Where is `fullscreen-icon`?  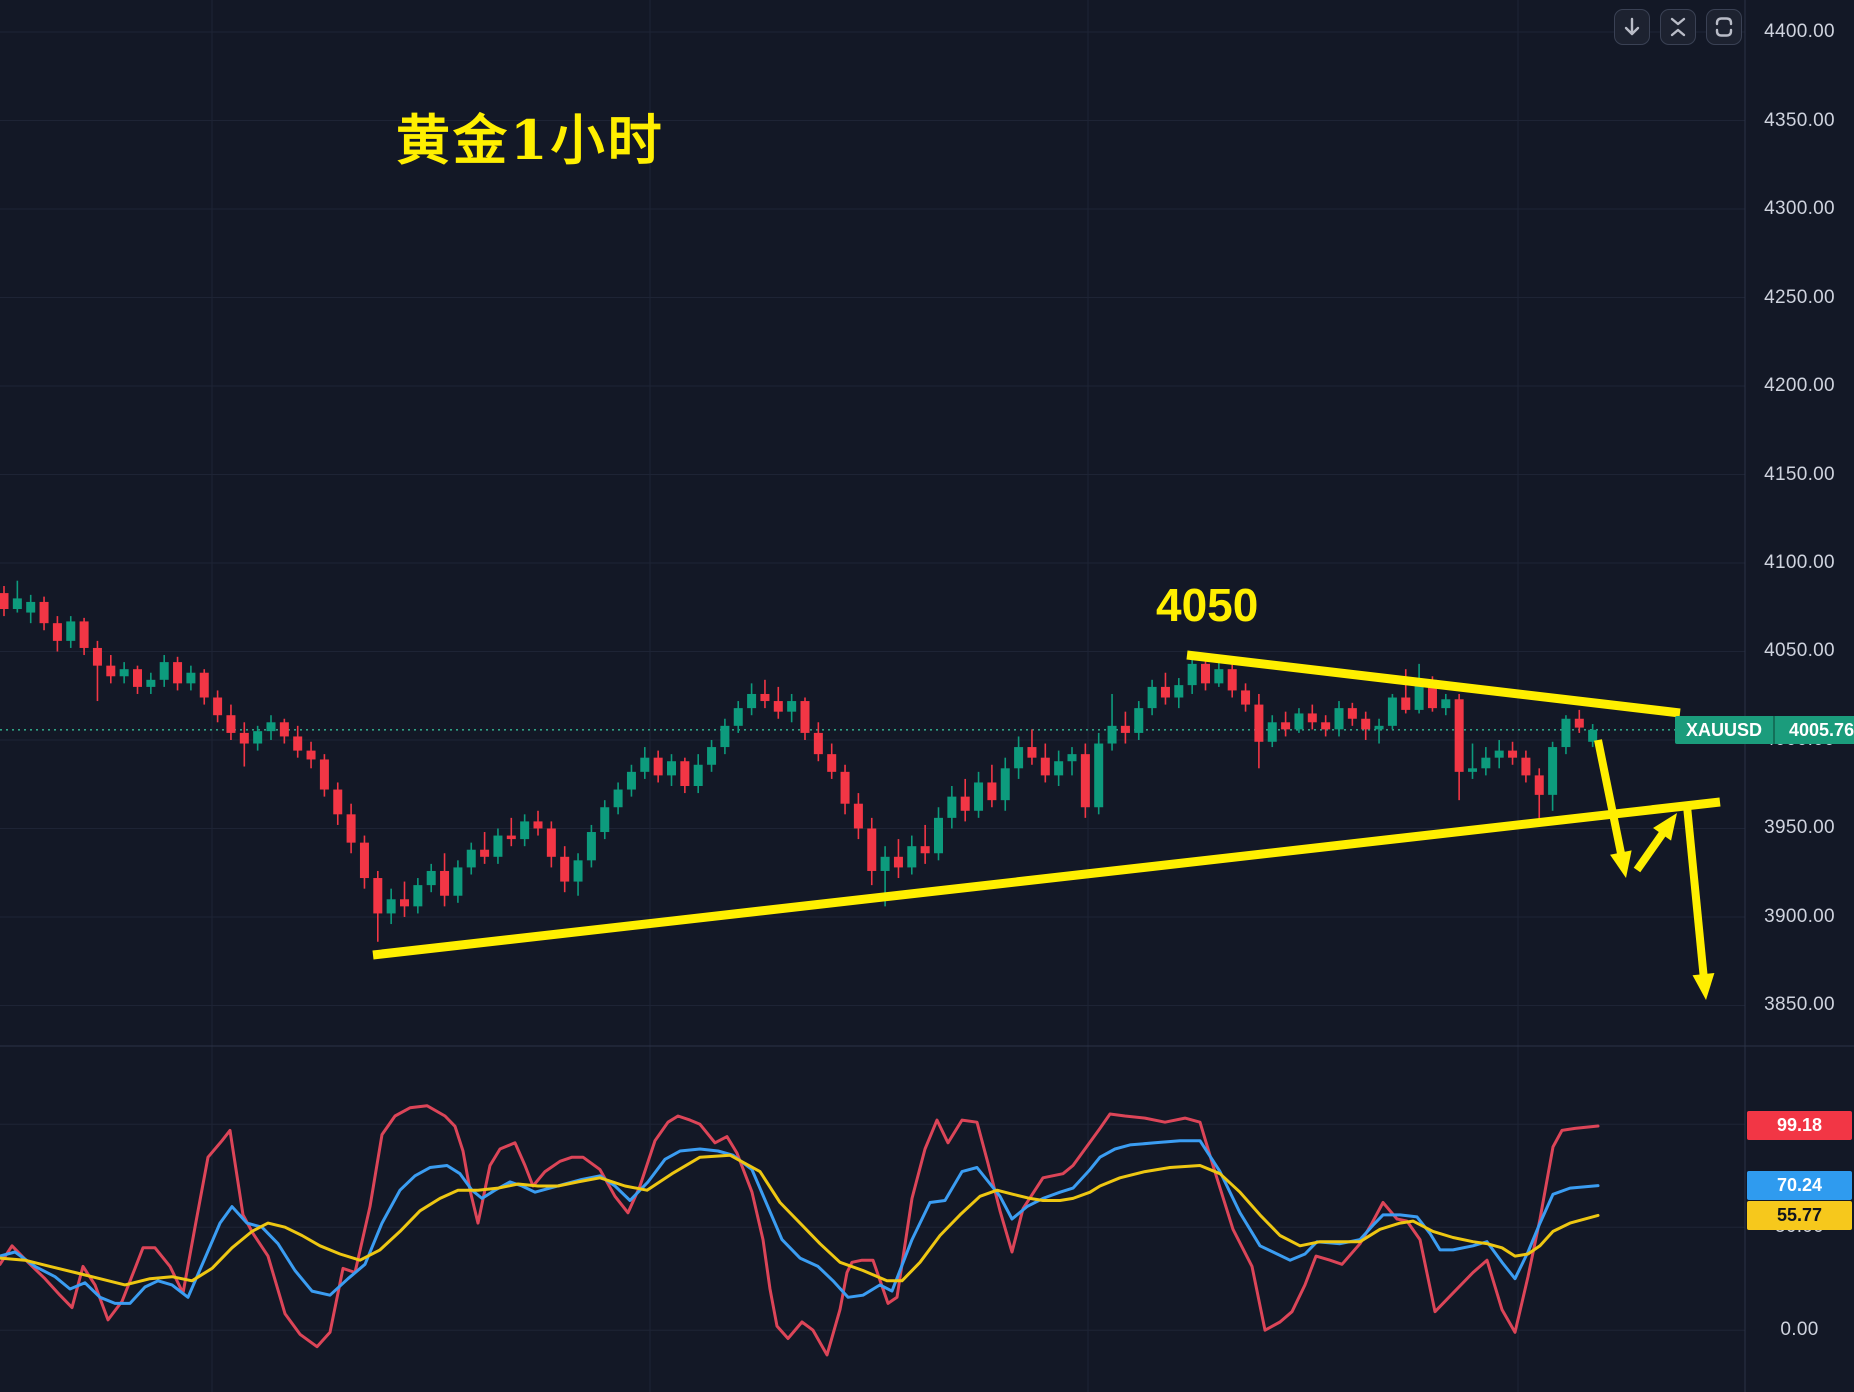 fullscreen-icon is located at coordinates (1724, 27).